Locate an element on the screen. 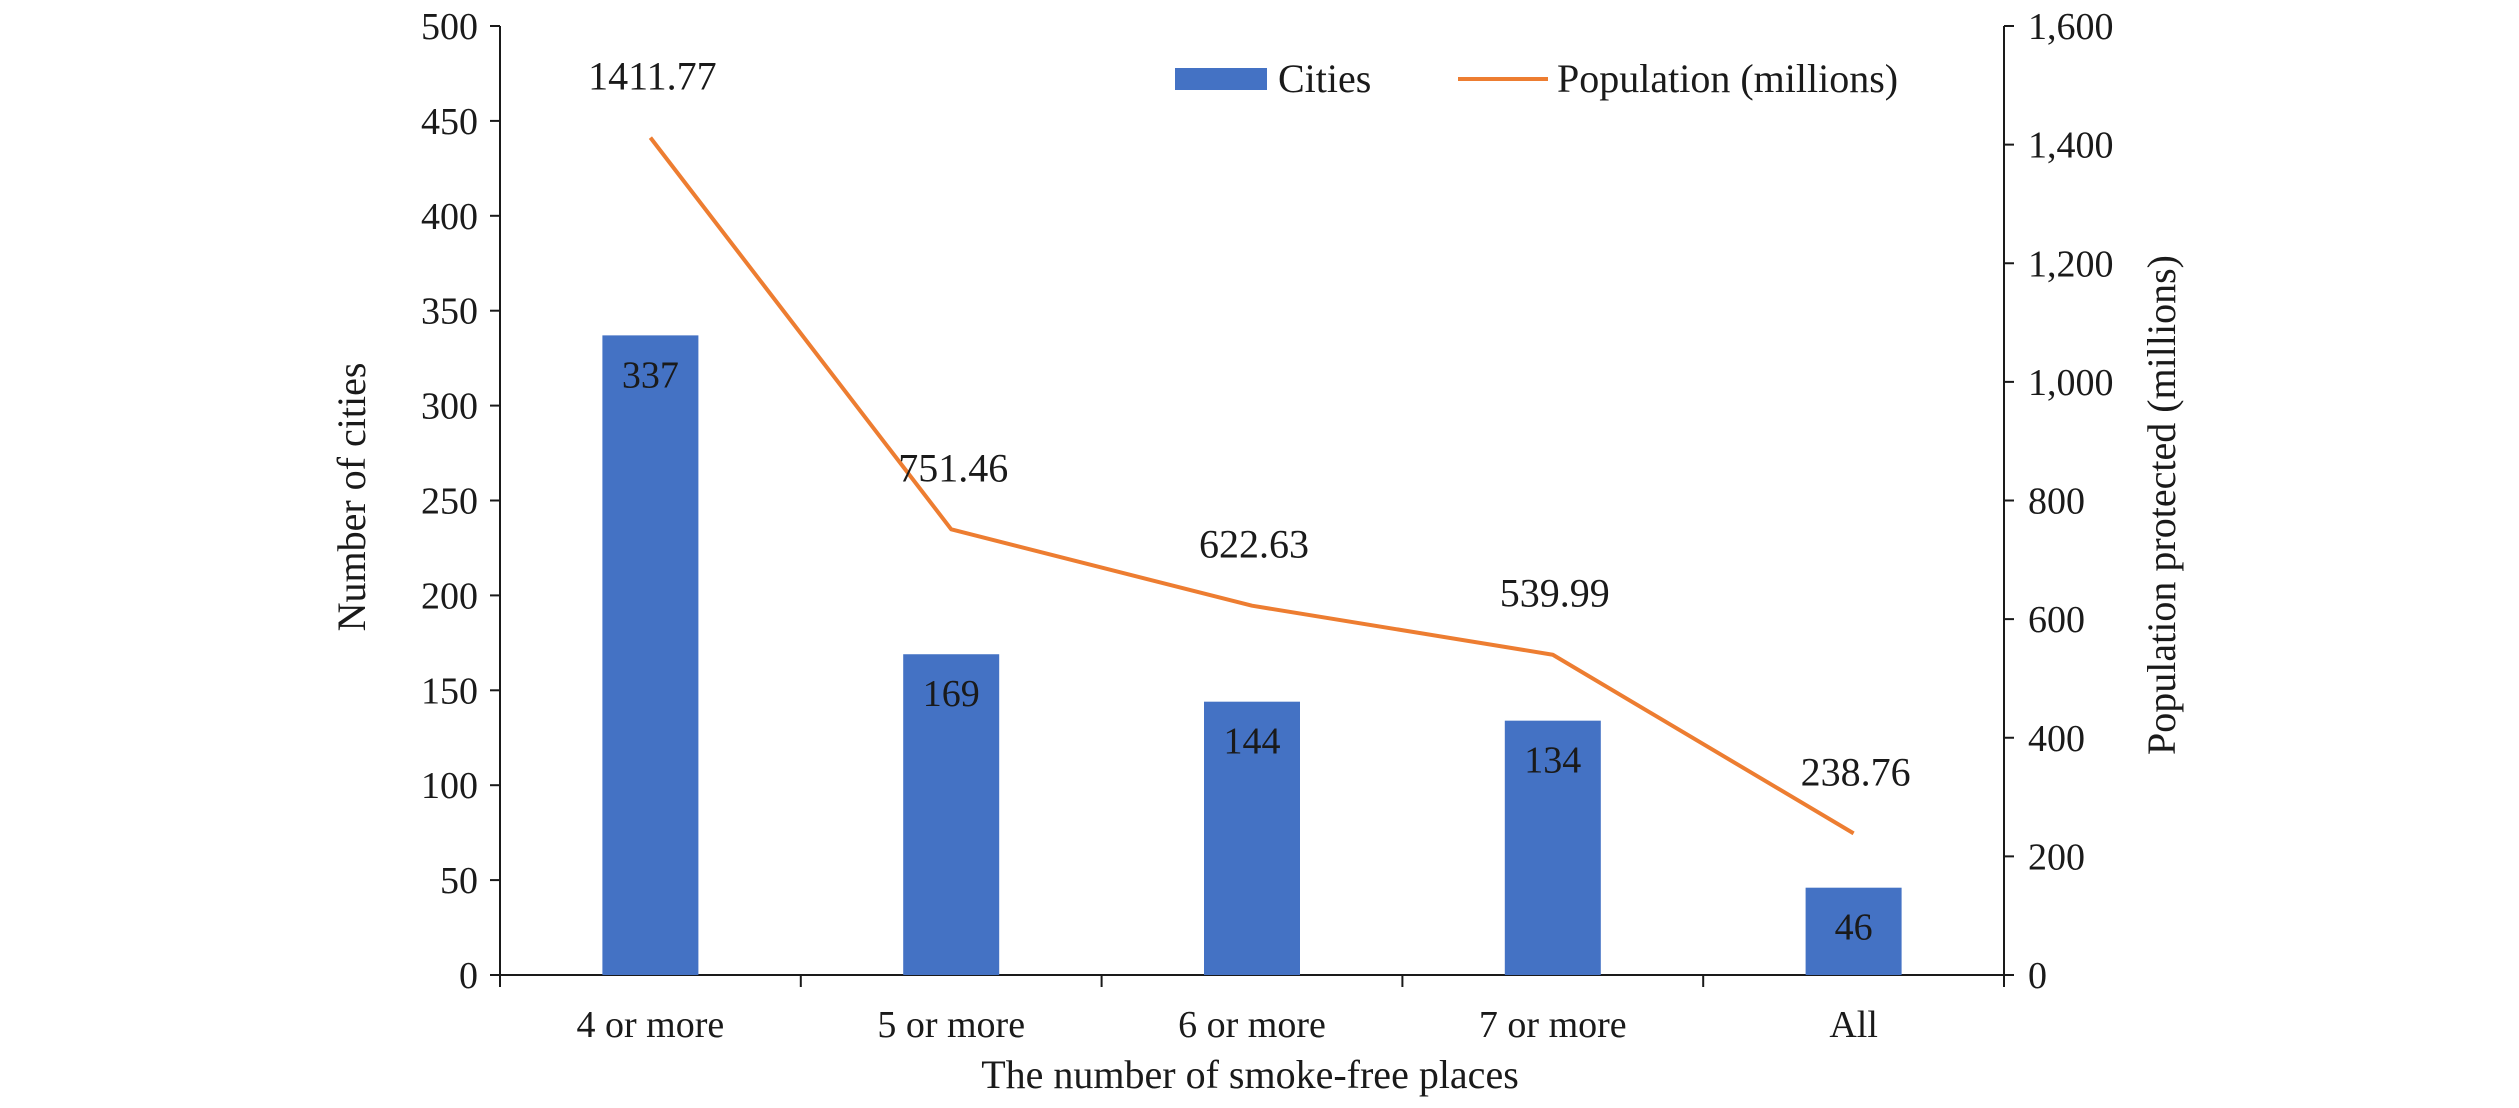 Image resolution: width=2519 pixels, height=1108 pixels. x-tick-label: 6 or more is located at coordinates (1252, 1025).